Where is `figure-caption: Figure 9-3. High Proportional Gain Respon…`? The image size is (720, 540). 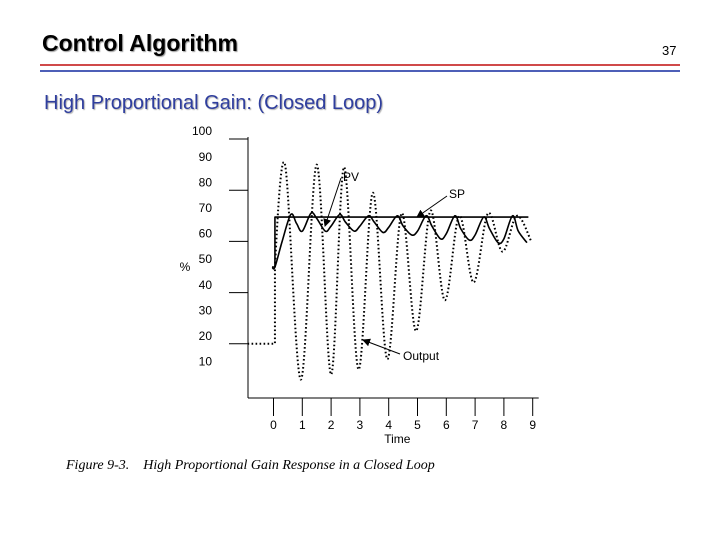 figure-caption: Figure 9-3. High Proportional Gain Respon… is located at coordinates (257, 466).